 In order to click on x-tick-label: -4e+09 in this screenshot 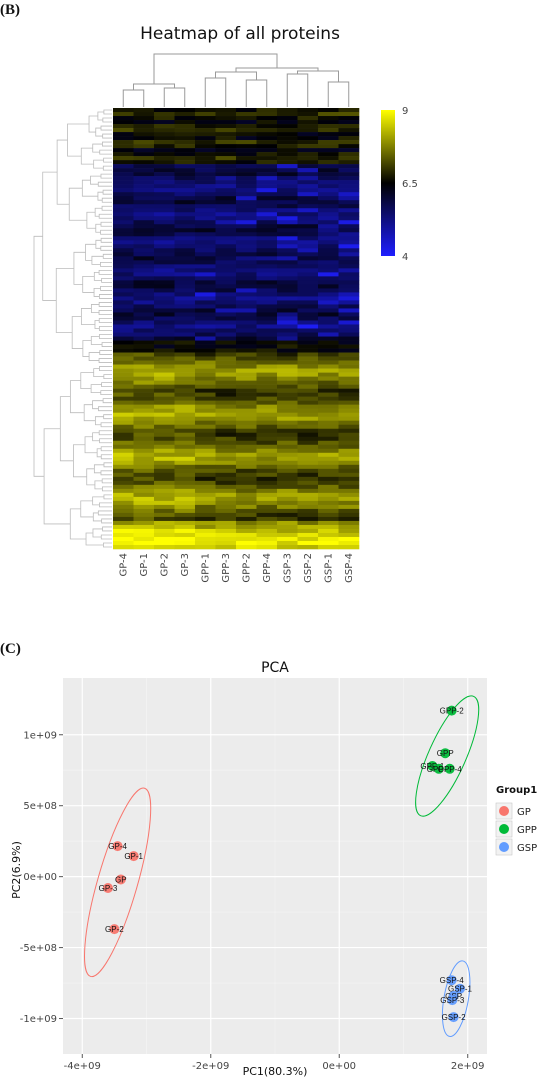, I will do `click(82, 1066)`.